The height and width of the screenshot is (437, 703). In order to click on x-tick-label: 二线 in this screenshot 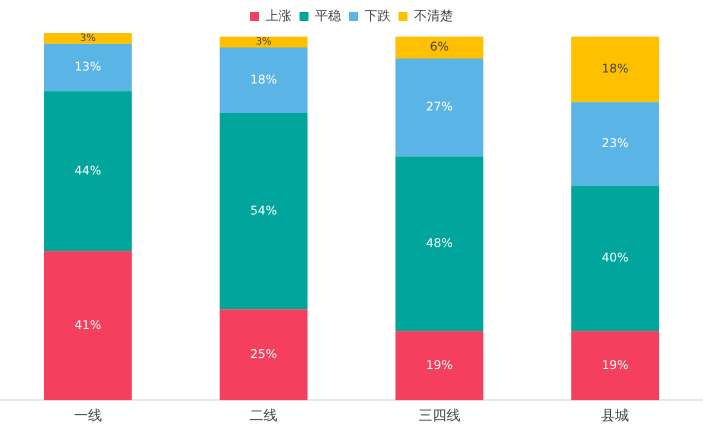, I will do `click(264, 416)`.